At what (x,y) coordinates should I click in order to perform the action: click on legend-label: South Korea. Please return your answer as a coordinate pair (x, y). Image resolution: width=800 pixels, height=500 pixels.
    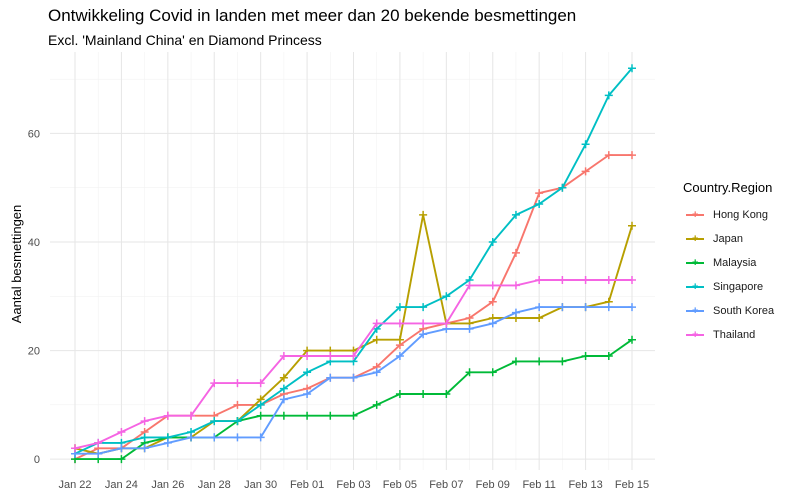
    Looking at the image, I should click on (744, 311).